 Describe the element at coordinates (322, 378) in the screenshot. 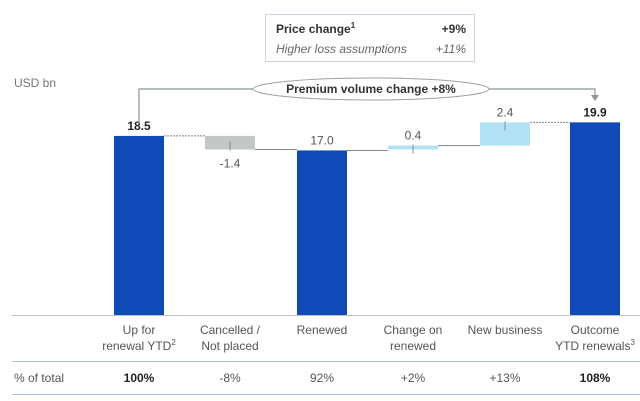

I see `pct-cell-2: 92%` at that location.